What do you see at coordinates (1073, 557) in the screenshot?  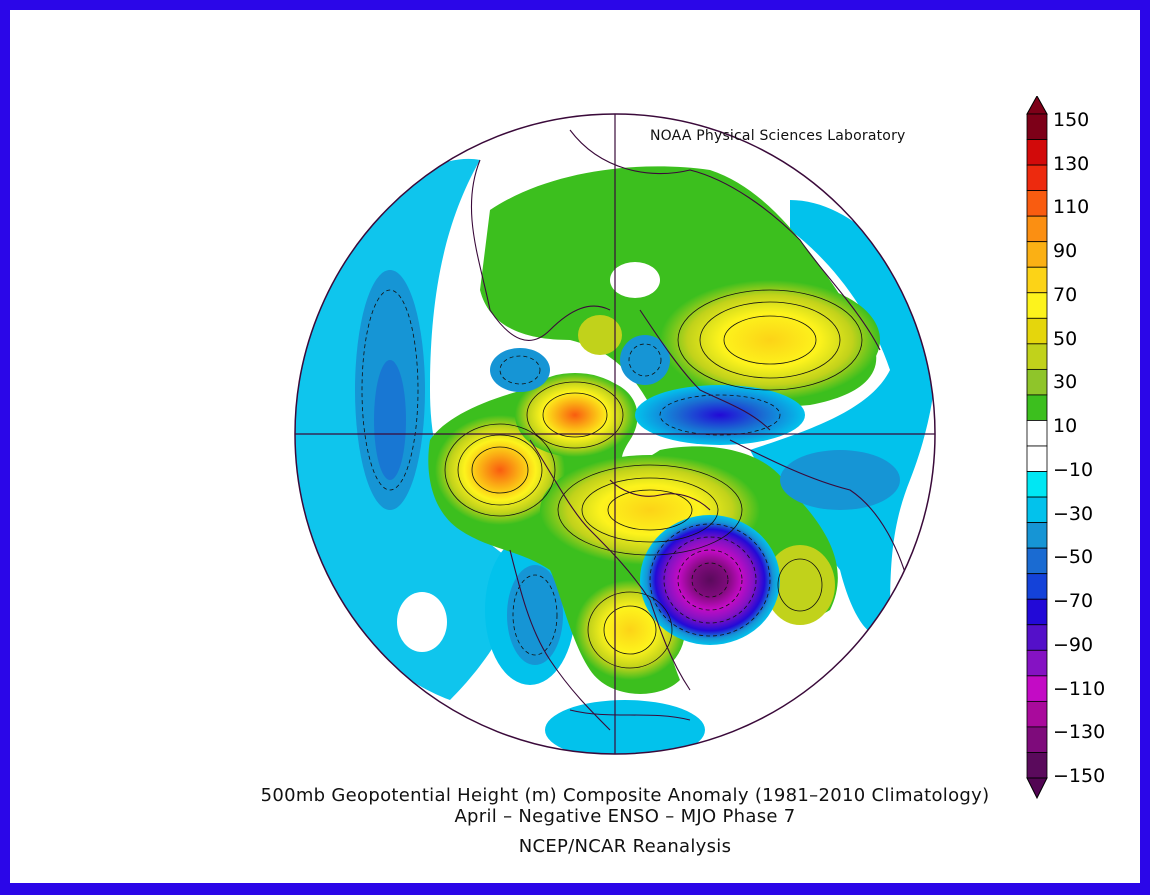 I see `colorbar-label: −50` at bounding box center [1073, 557].